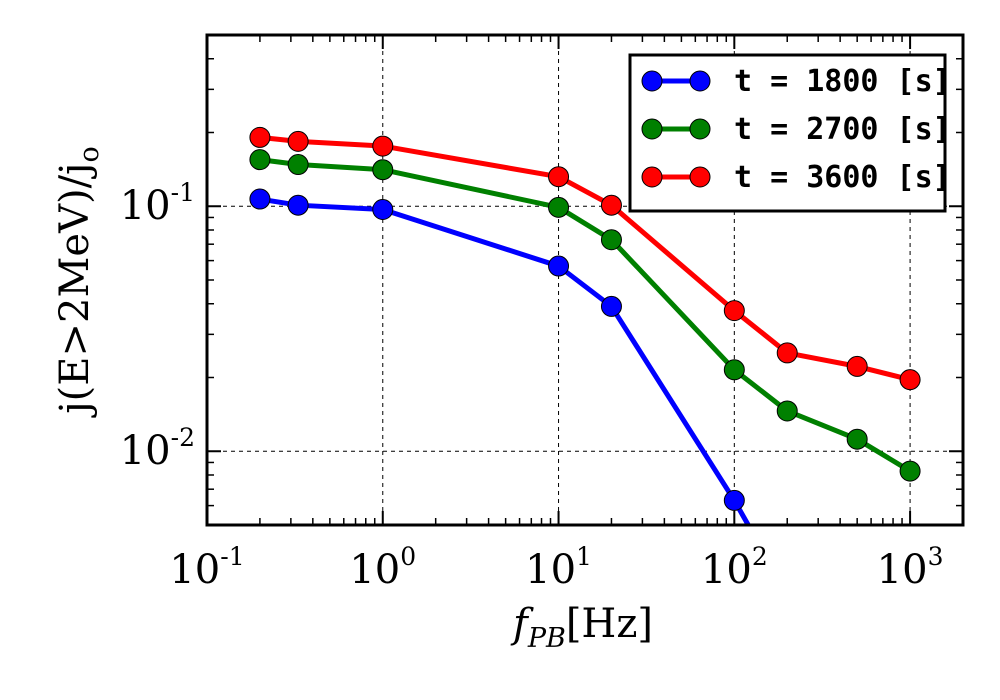 The height and width of the screenshot is (700, 1000). I want to click on x-tick-label: 10³, so click(910, 567).